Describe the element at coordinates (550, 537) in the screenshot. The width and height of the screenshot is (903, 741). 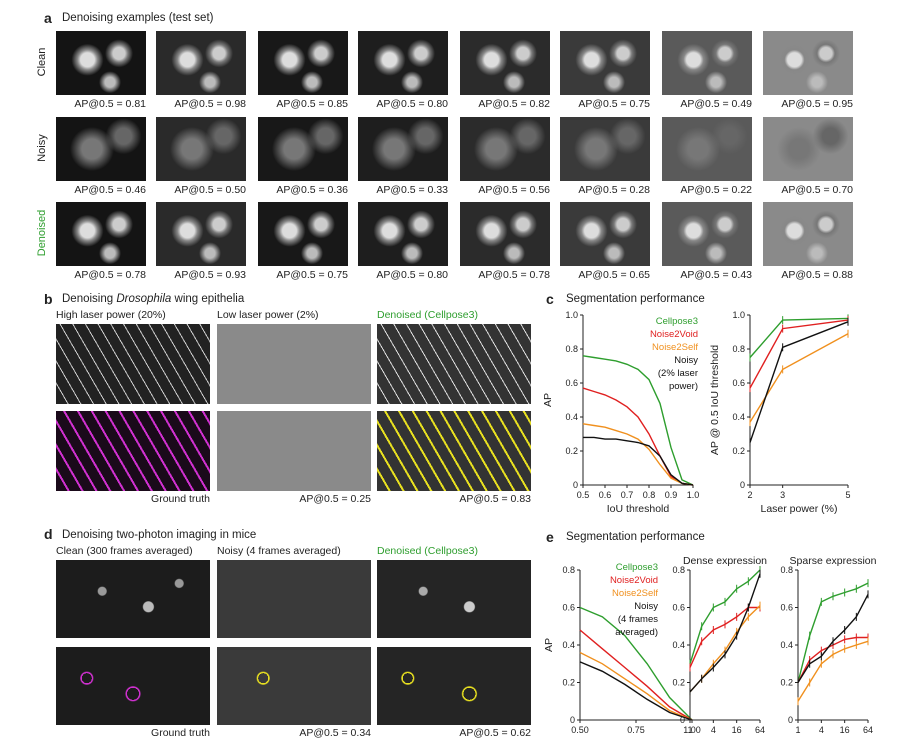
I see `panel-e-letter: e` at that location.